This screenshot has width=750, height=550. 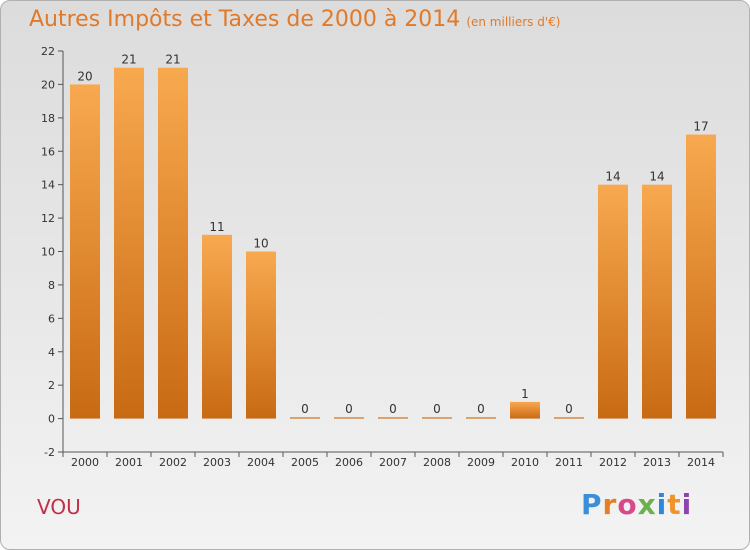 I want to click on logo-letter: r, so click(x=610, y=504).